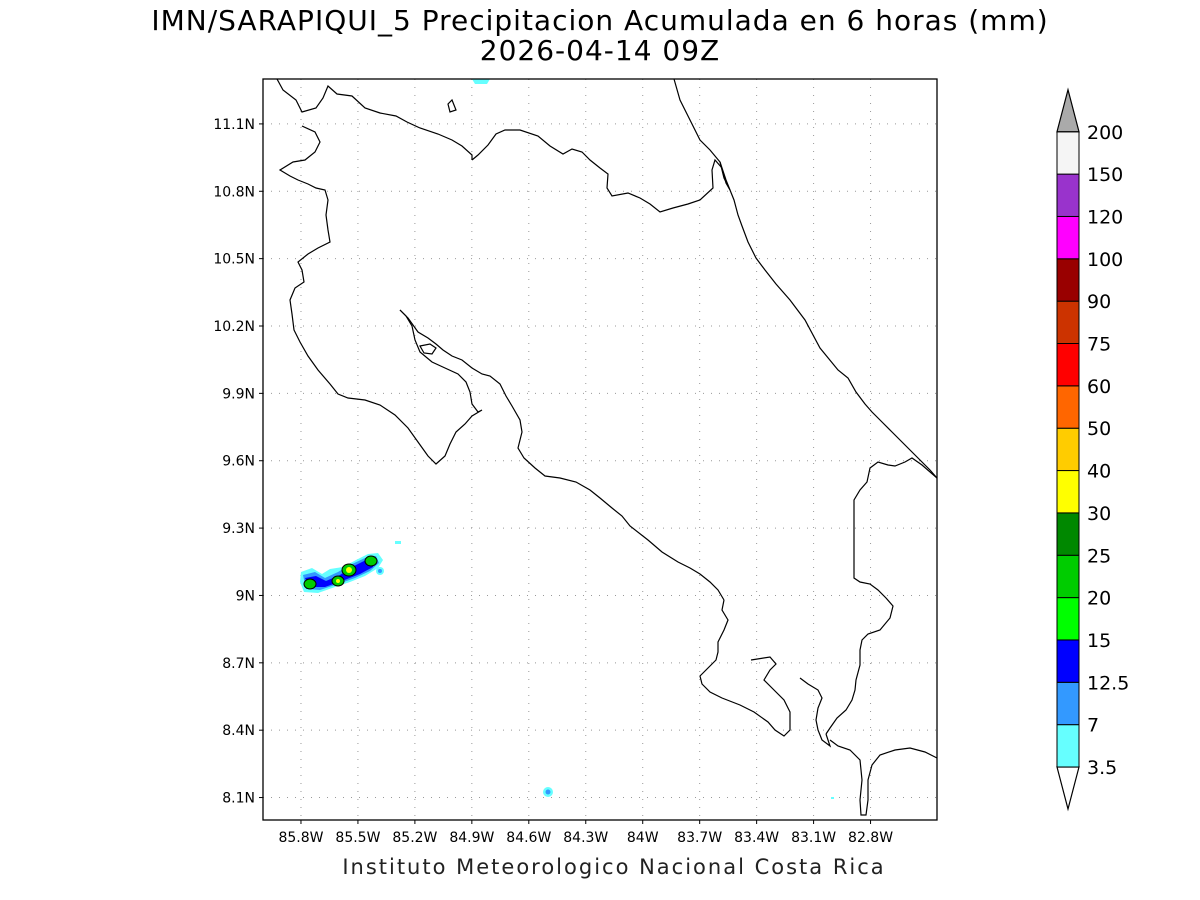  Describe the element at coordinates (238, 529) in the screenshot. I see `lat-tick-label: 9.3N` at that location.